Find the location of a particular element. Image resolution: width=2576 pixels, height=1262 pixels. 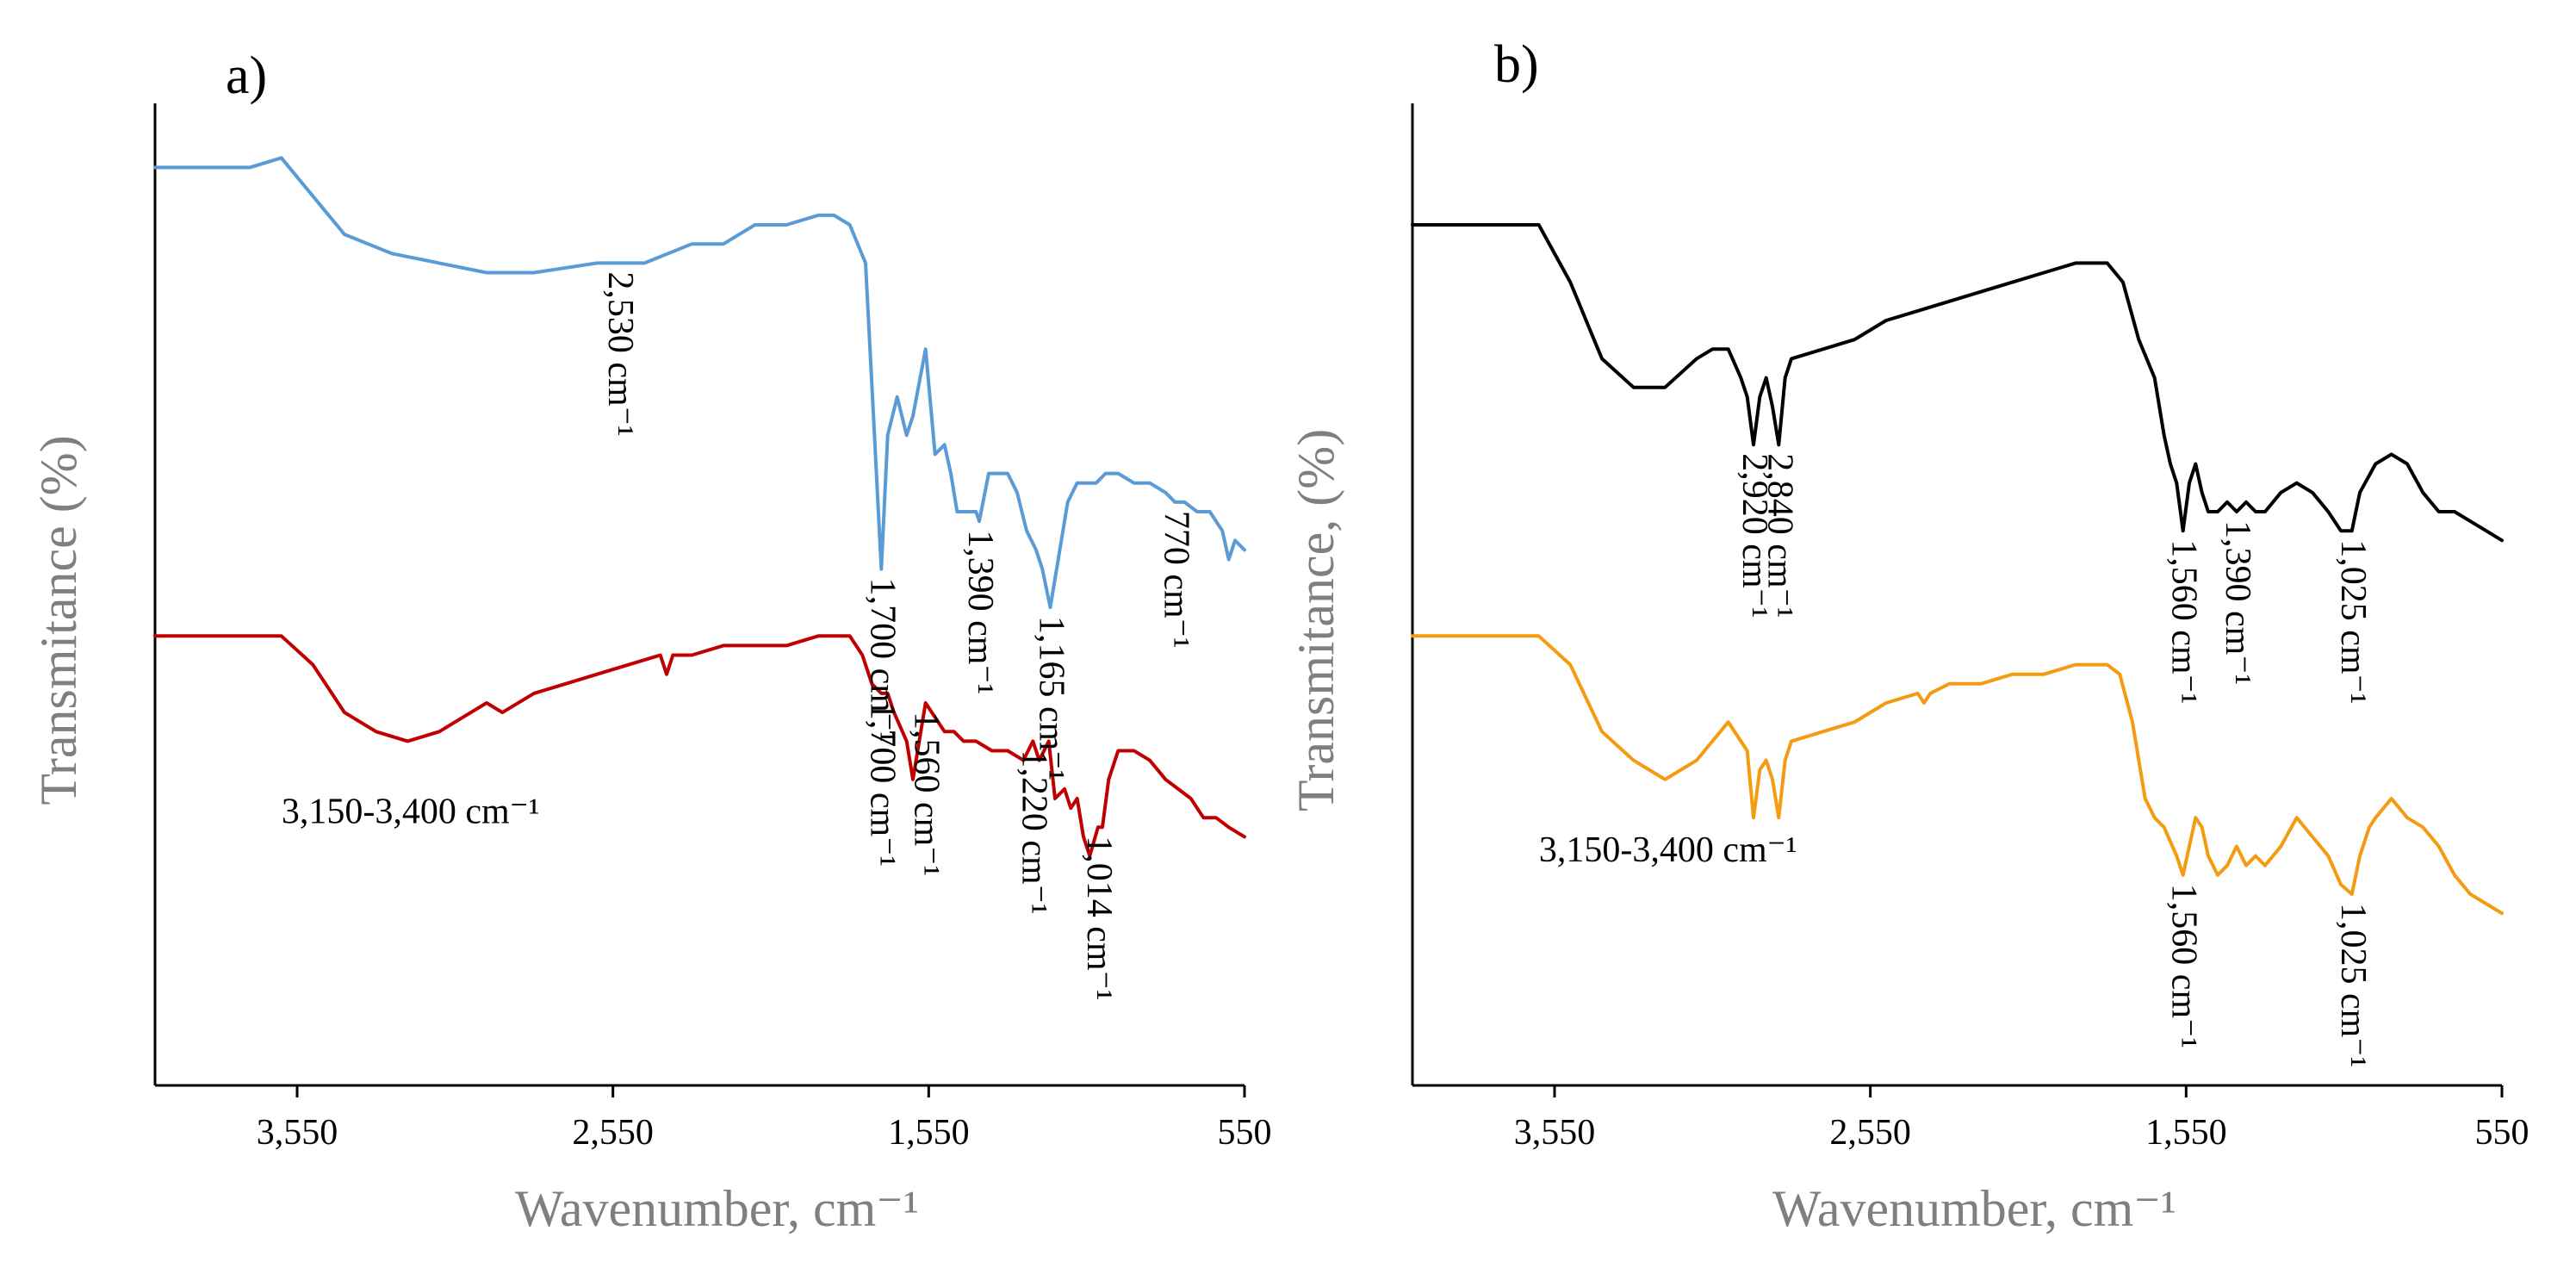

peak-annotation: 1,220 cm⁻¹ is located at coordinates (1034, 831).